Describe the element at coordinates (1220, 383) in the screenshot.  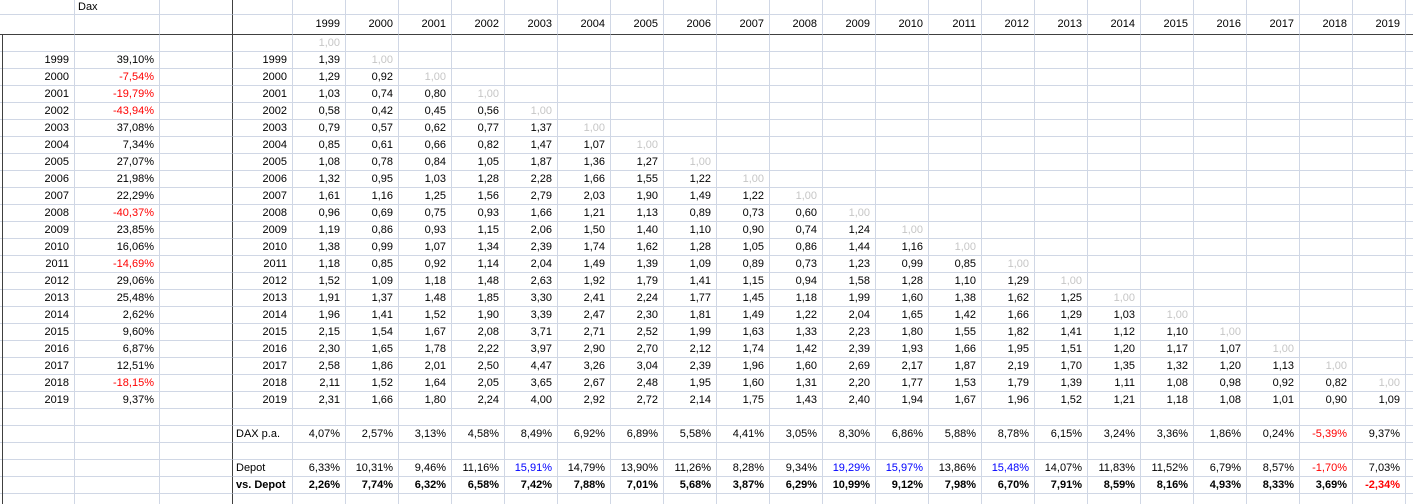
I see `matrix-value-cell: 0,98` at that location.